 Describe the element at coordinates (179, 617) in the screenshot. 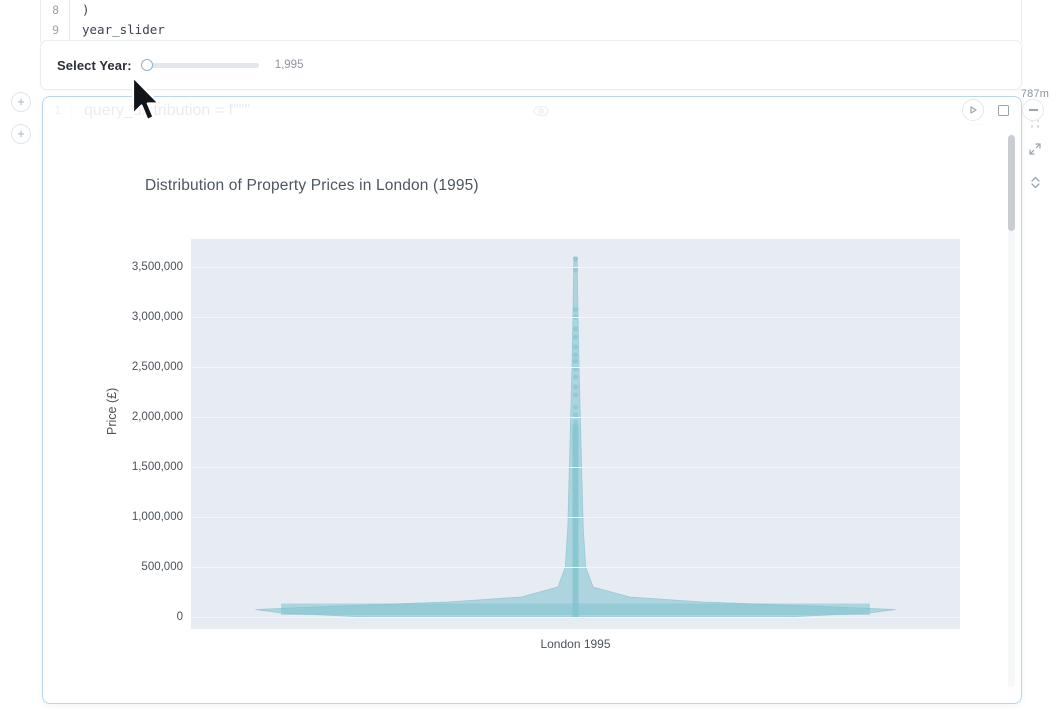

I see `y-axis-tick: 0` at that location.